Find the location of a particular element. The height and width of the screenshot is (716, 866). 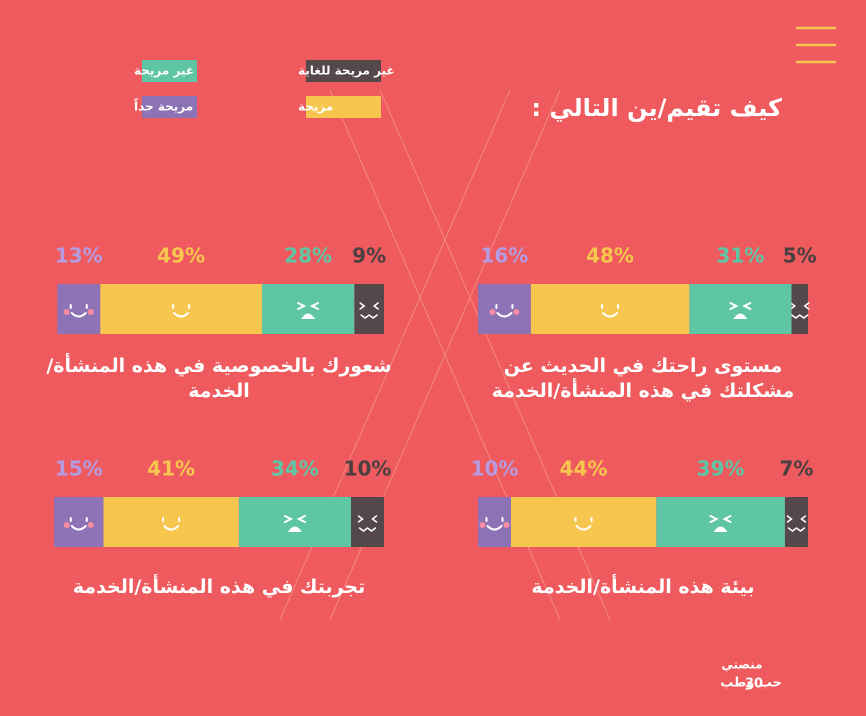

legend-label: مريحة is located at coordinates (315, 107).